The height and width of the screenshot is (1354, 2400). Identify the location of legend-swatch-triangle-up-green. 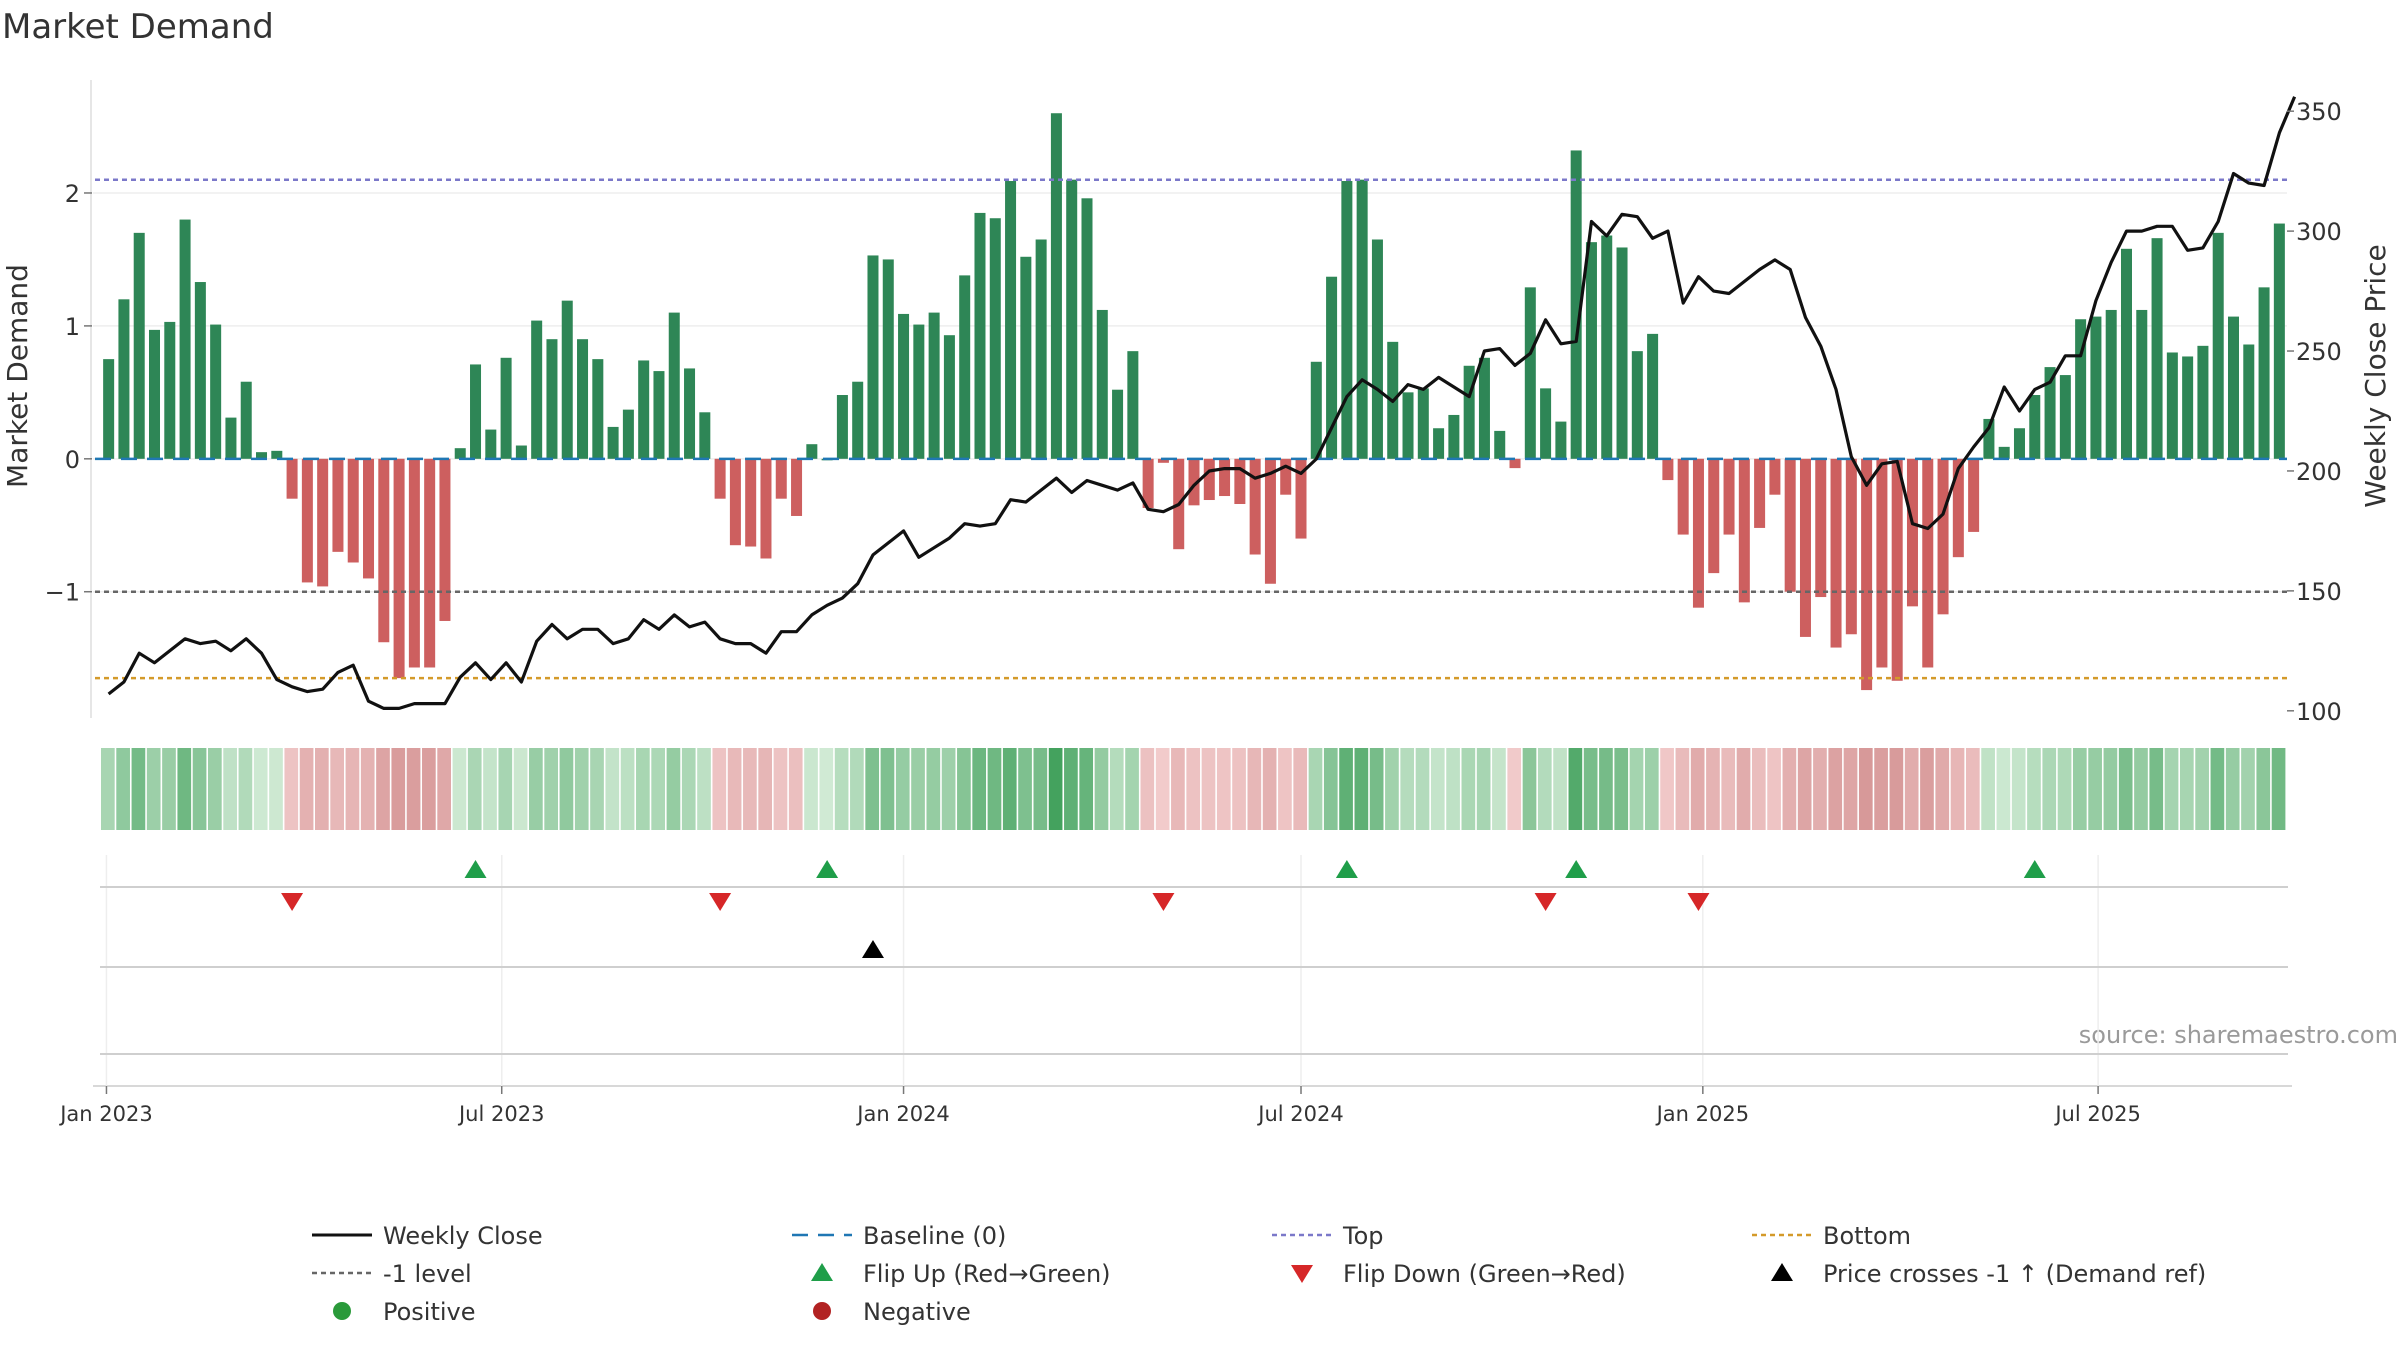
(822, 1272).